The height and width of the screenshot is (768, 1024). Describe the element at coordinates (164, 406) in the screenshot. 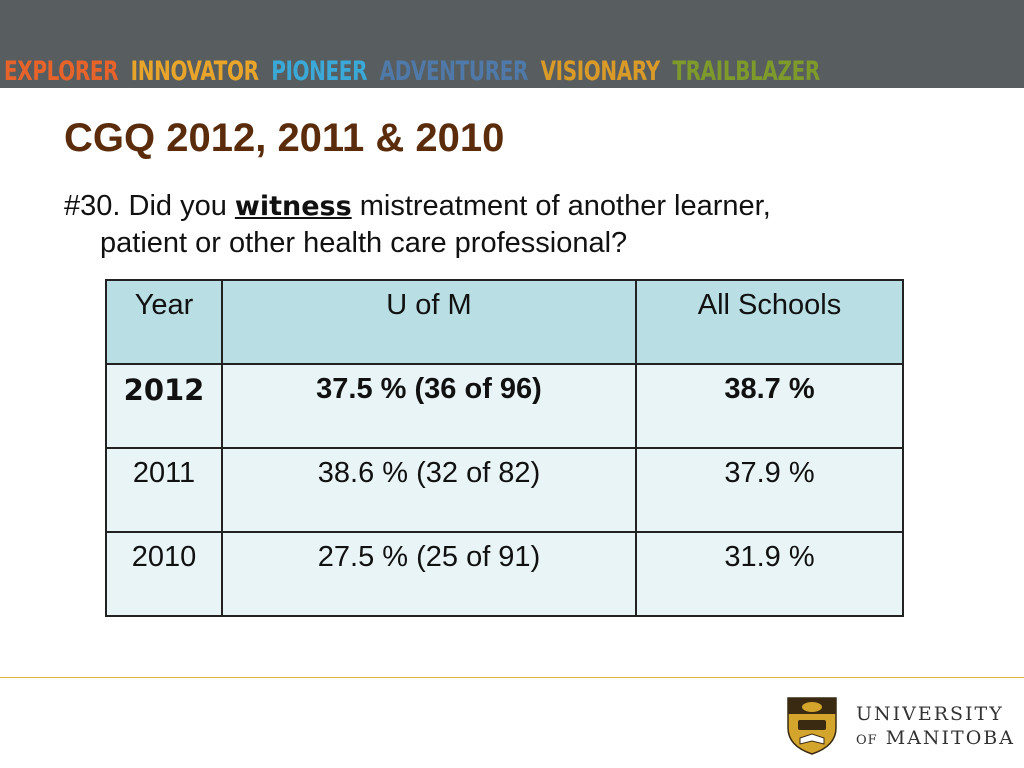

I see `cell-year: 2012` at that location.